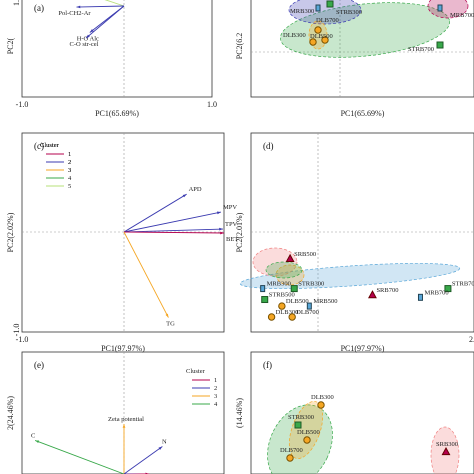  What do you see at coordinates (239, 413) in the screenshot?
I see `y-axis-label: (14.46%)` at bounding box center [239, 413].